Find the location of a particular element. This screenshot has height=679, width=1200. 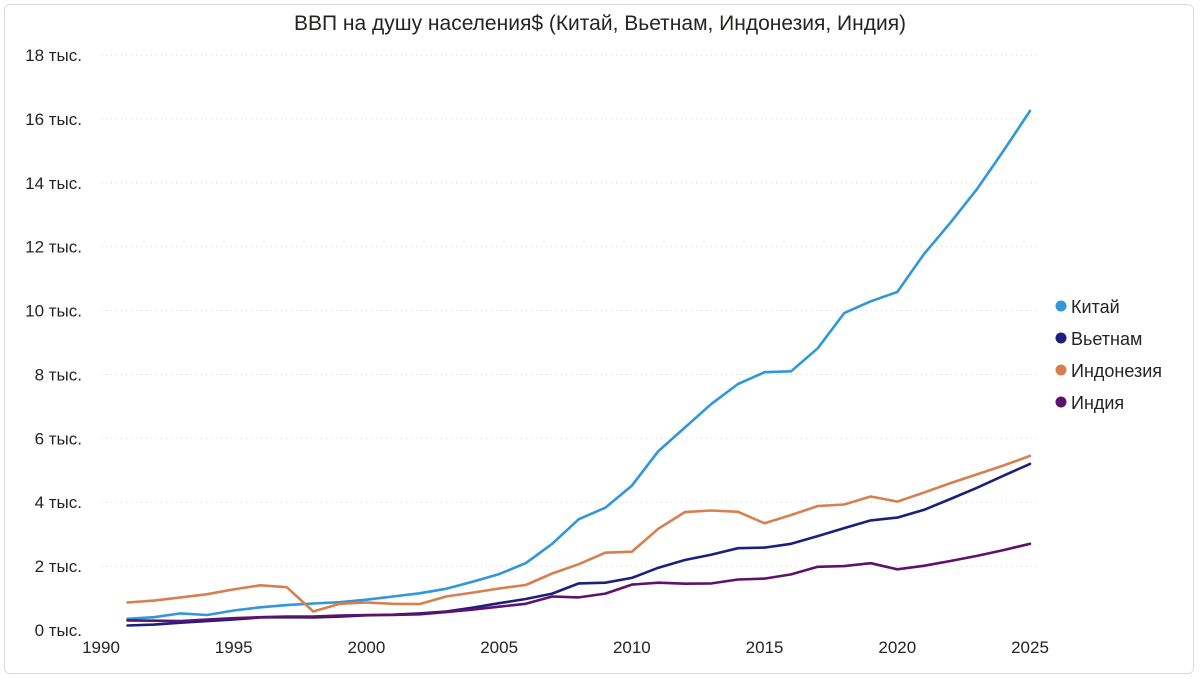

x-tick-label: 2005 is located at coordinates (499, 647).